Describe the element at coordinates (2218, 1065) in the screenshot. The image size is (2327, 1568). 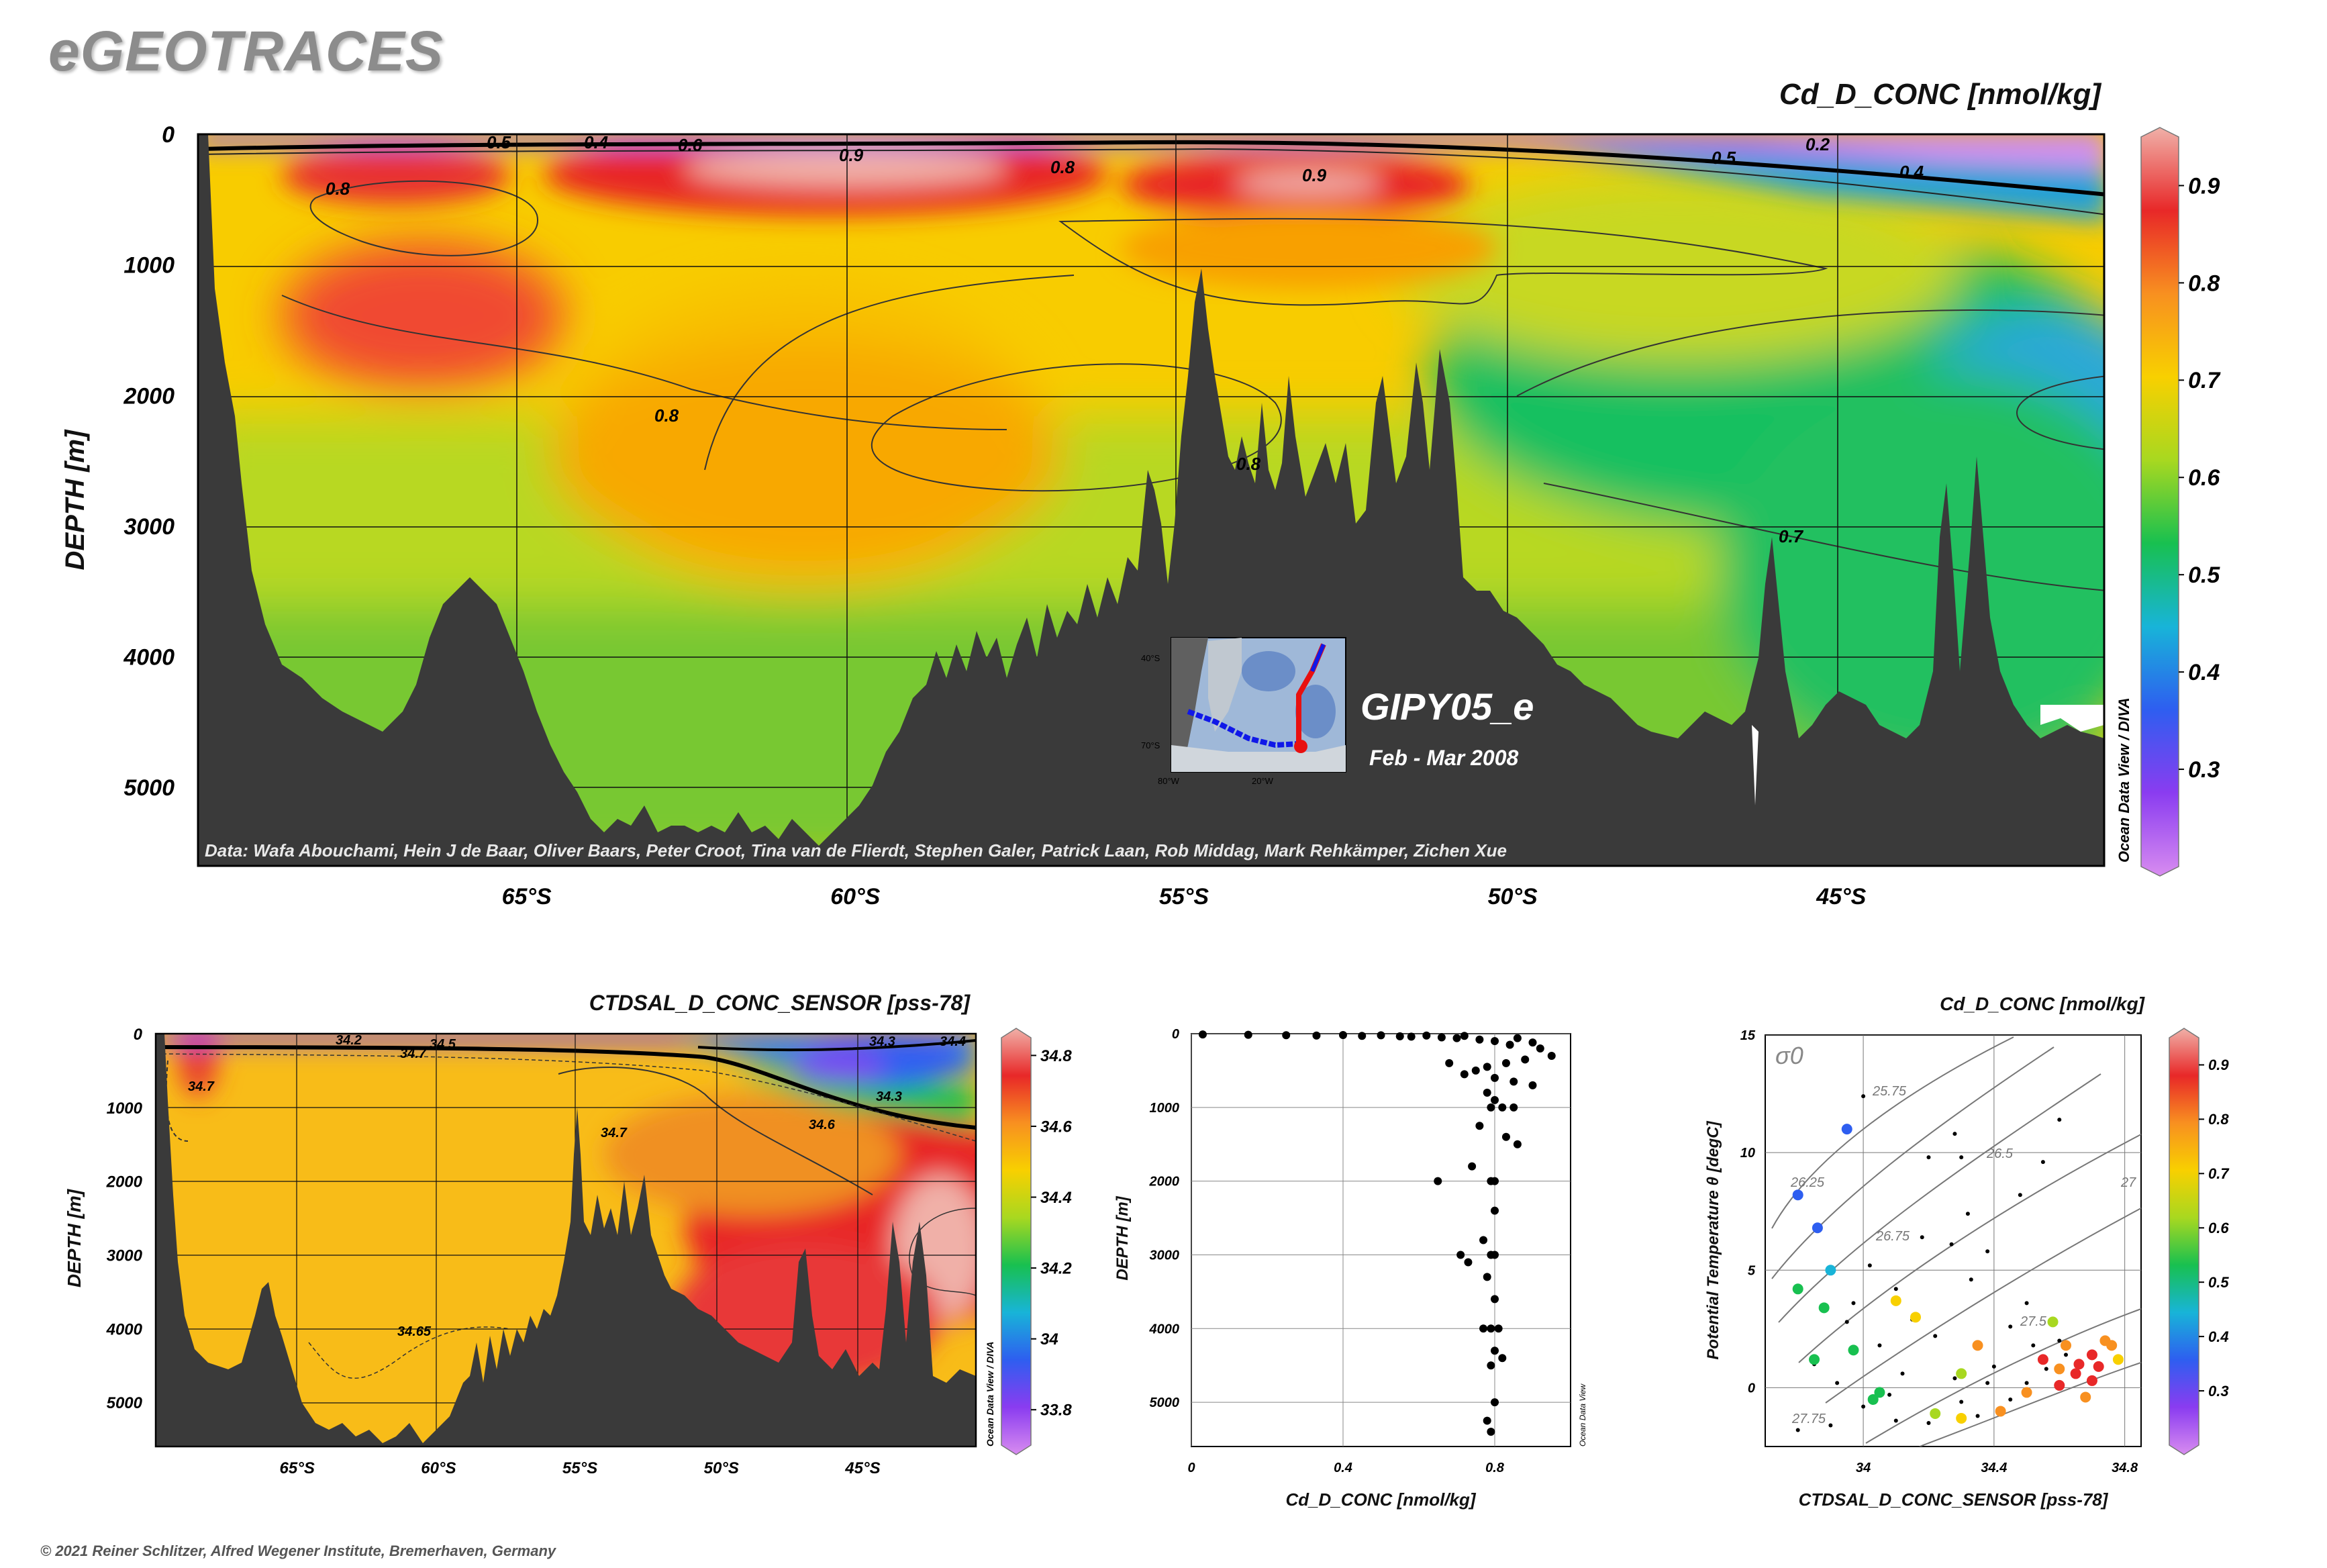
I see `colorbar-tick-label: 0.9` at that location.